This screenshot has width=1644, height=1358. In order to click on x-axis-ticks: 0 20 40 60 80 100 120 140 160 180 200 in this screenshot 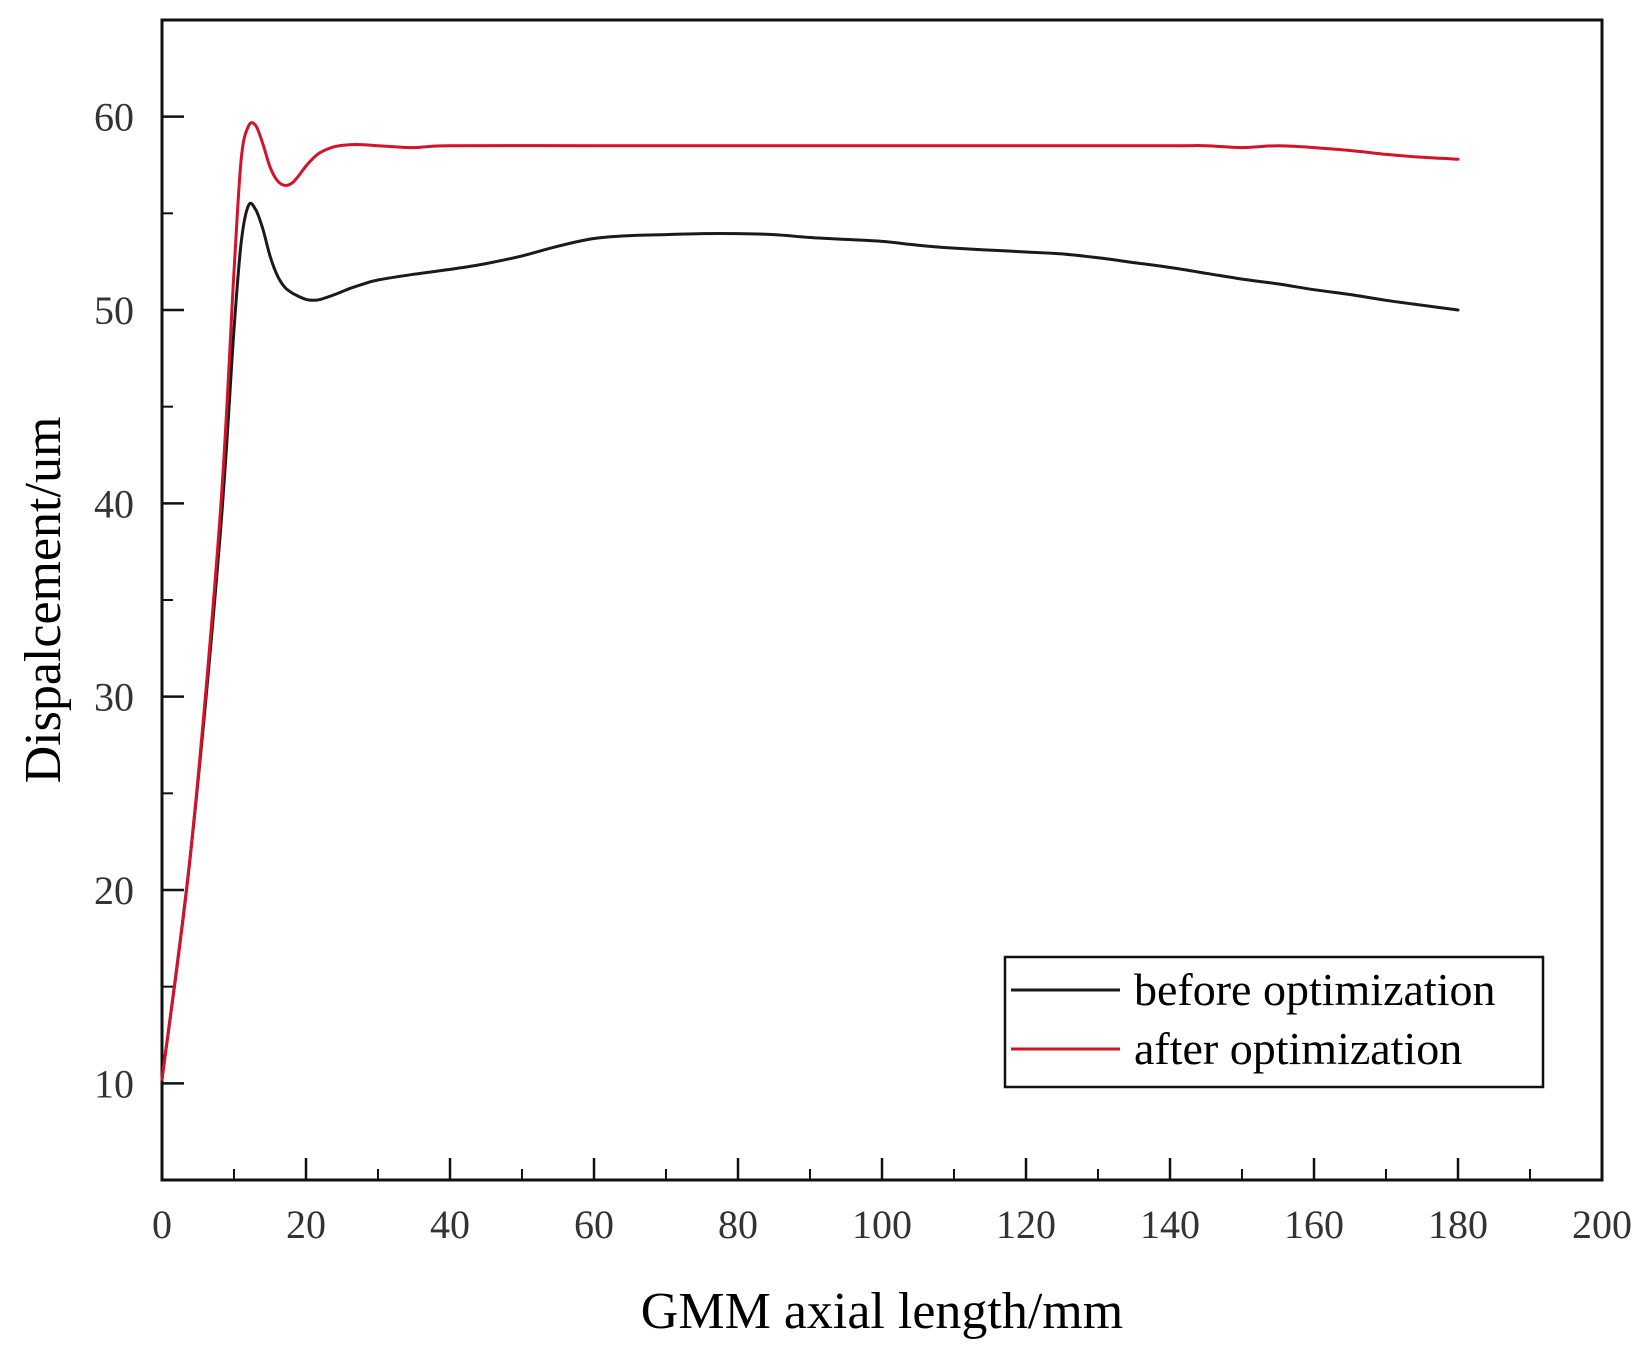, I will do `click(892, 1202)`.